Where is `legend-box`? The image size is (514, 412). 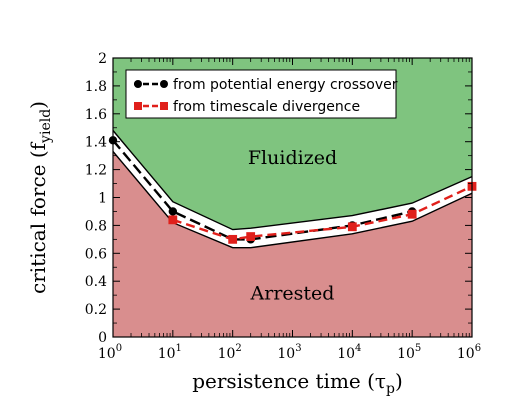 legend-box is located at coordinates (261, 94).